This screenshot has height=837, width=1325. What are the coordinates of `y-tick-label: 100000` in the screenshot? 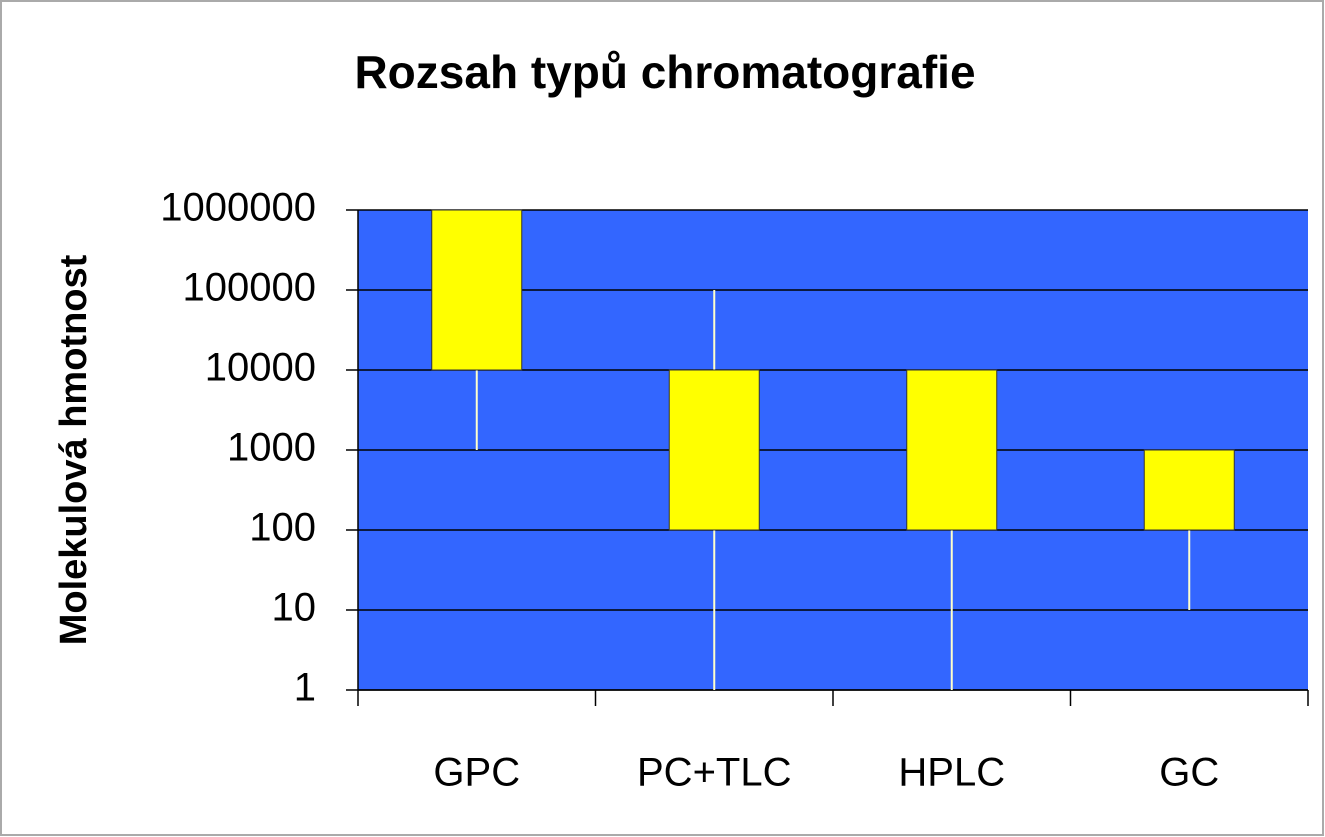 It's located at (249, 288).